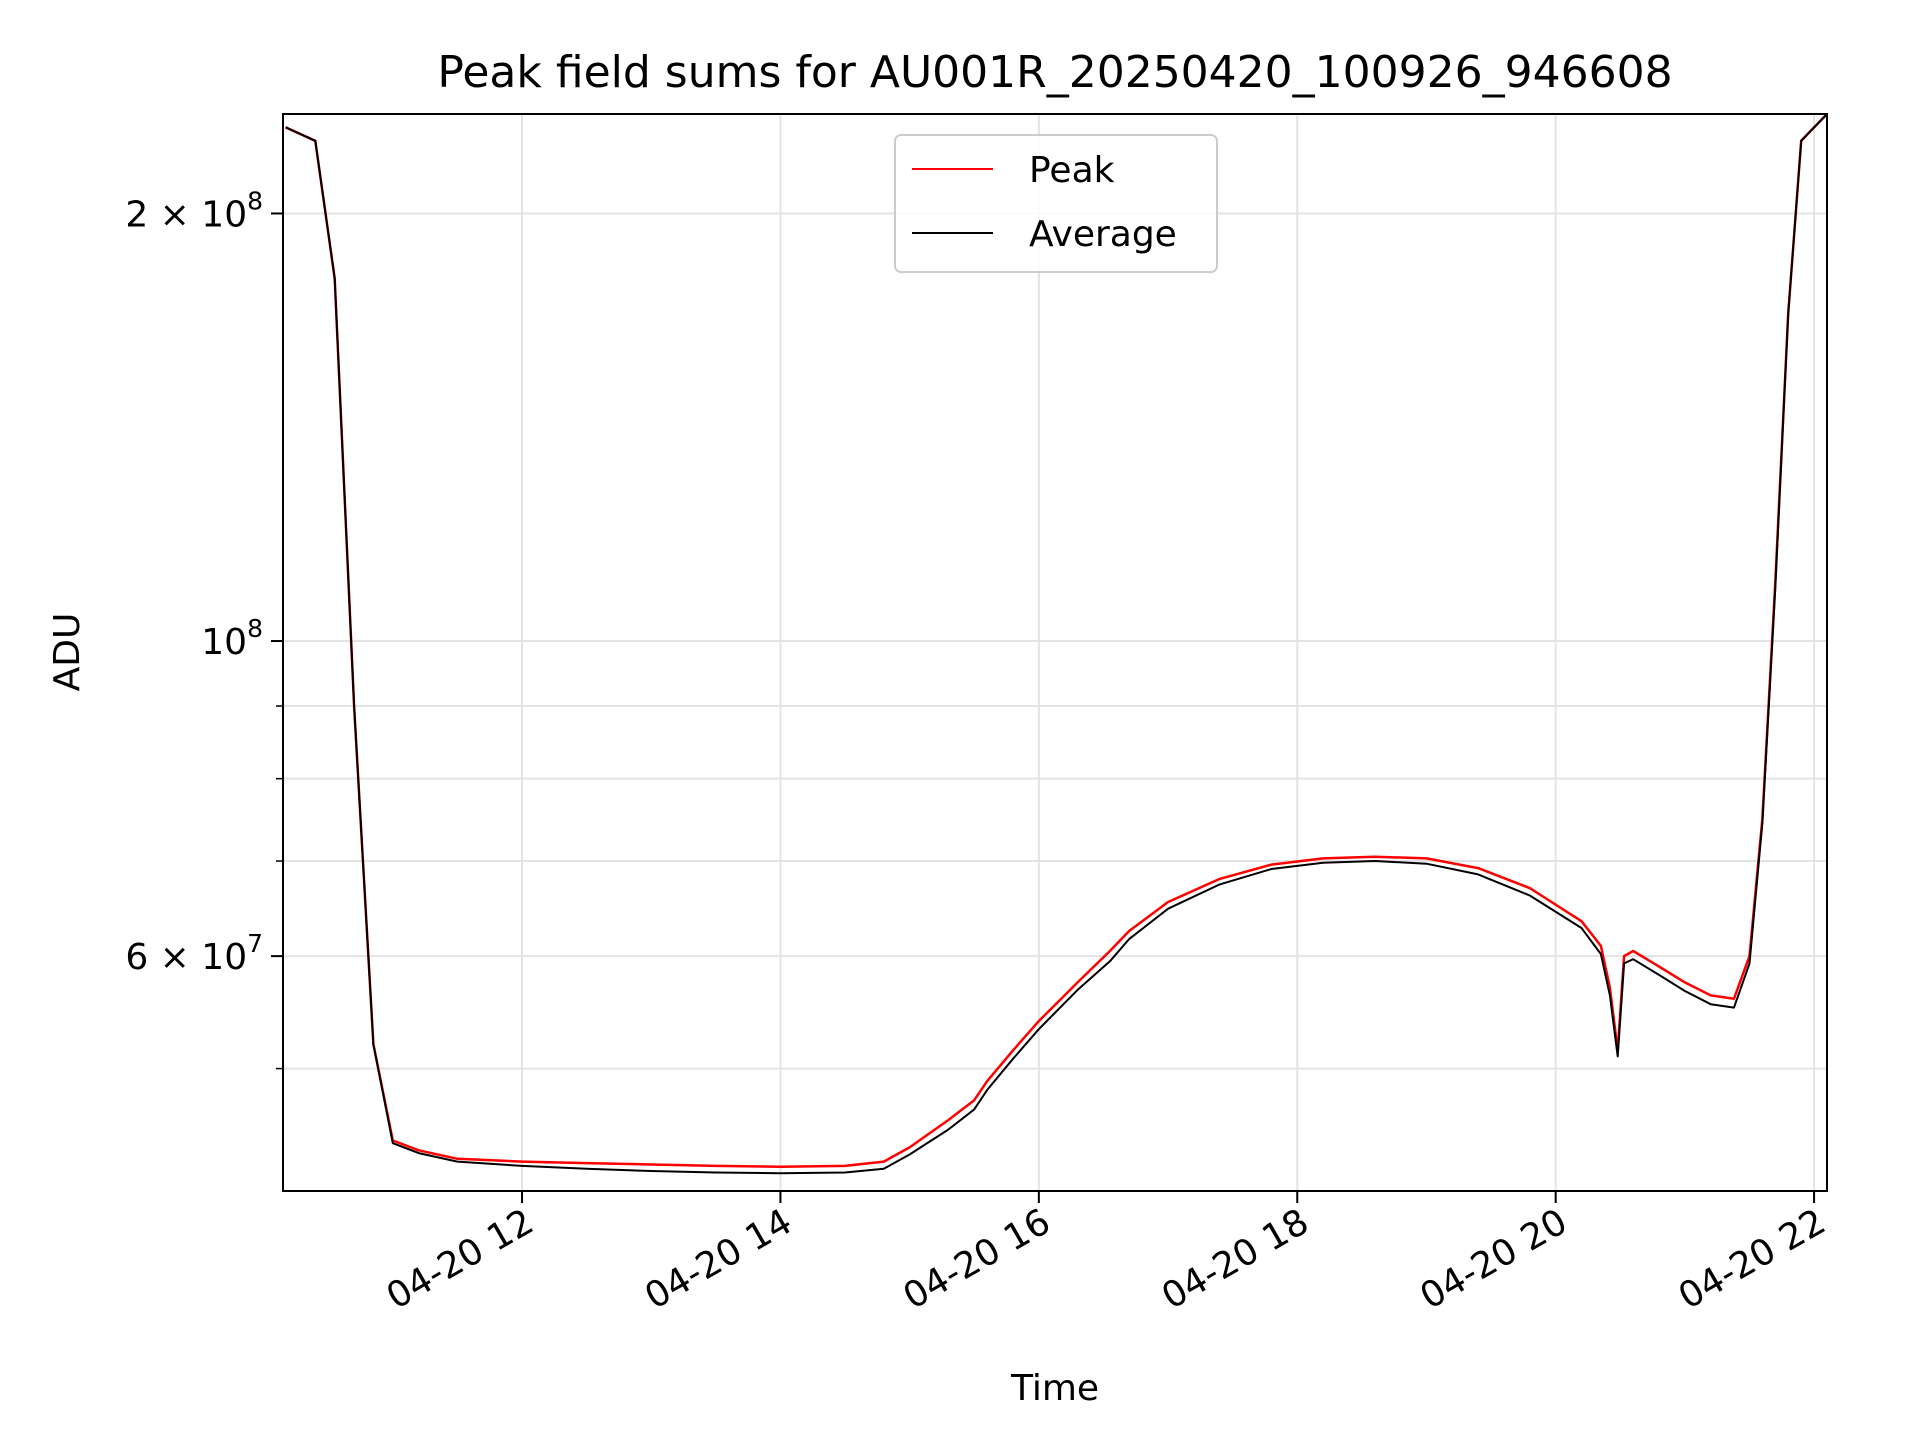 The image size is (1920, 1440). I want to click on y-axis-label: ADU, so click(67, 652).